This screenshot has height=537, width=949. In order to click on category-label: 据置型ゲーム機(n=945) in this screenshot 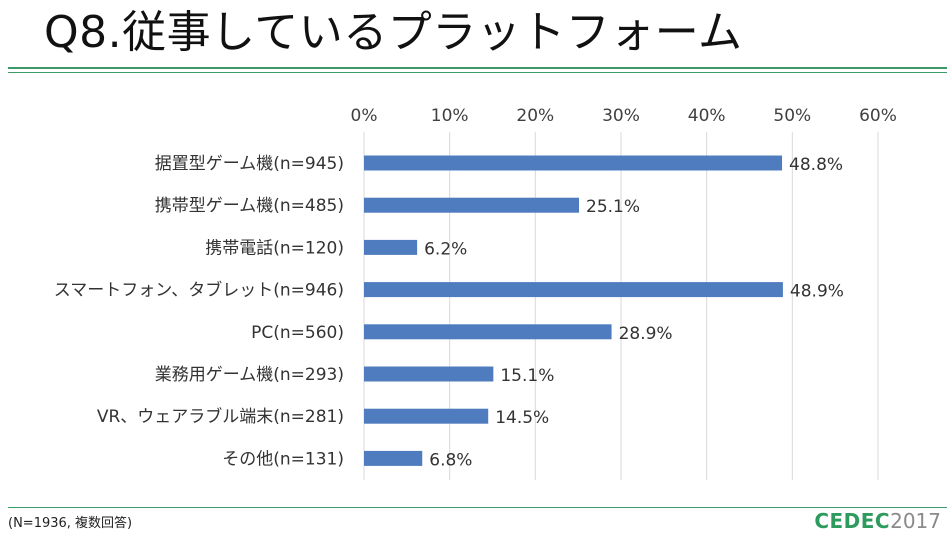, I will do `click(249, 164)`.